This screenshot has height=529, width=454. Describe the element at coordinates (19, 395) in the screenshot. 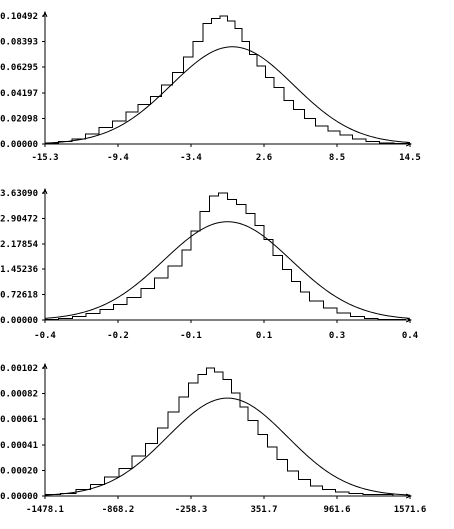

I see `y-tick-label: 0.00082` at that location.